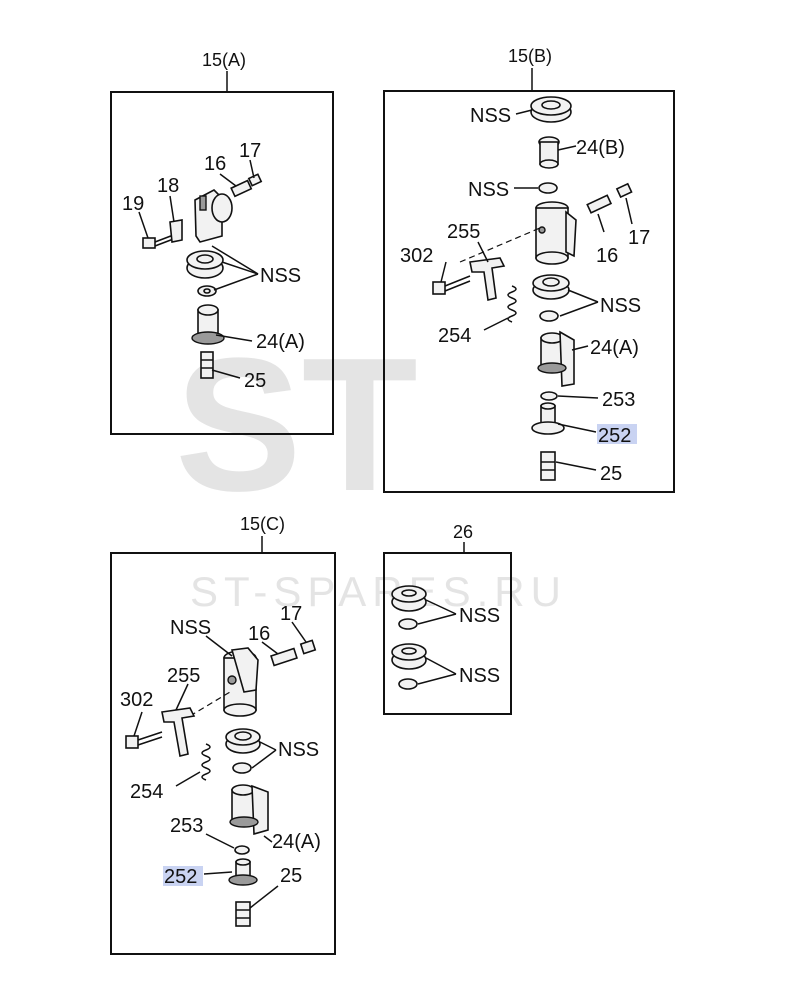 The image size is (800, 1000). Describe the element at coordinates (205, 264) in the screenshot. I see `seal-nss` at that location.